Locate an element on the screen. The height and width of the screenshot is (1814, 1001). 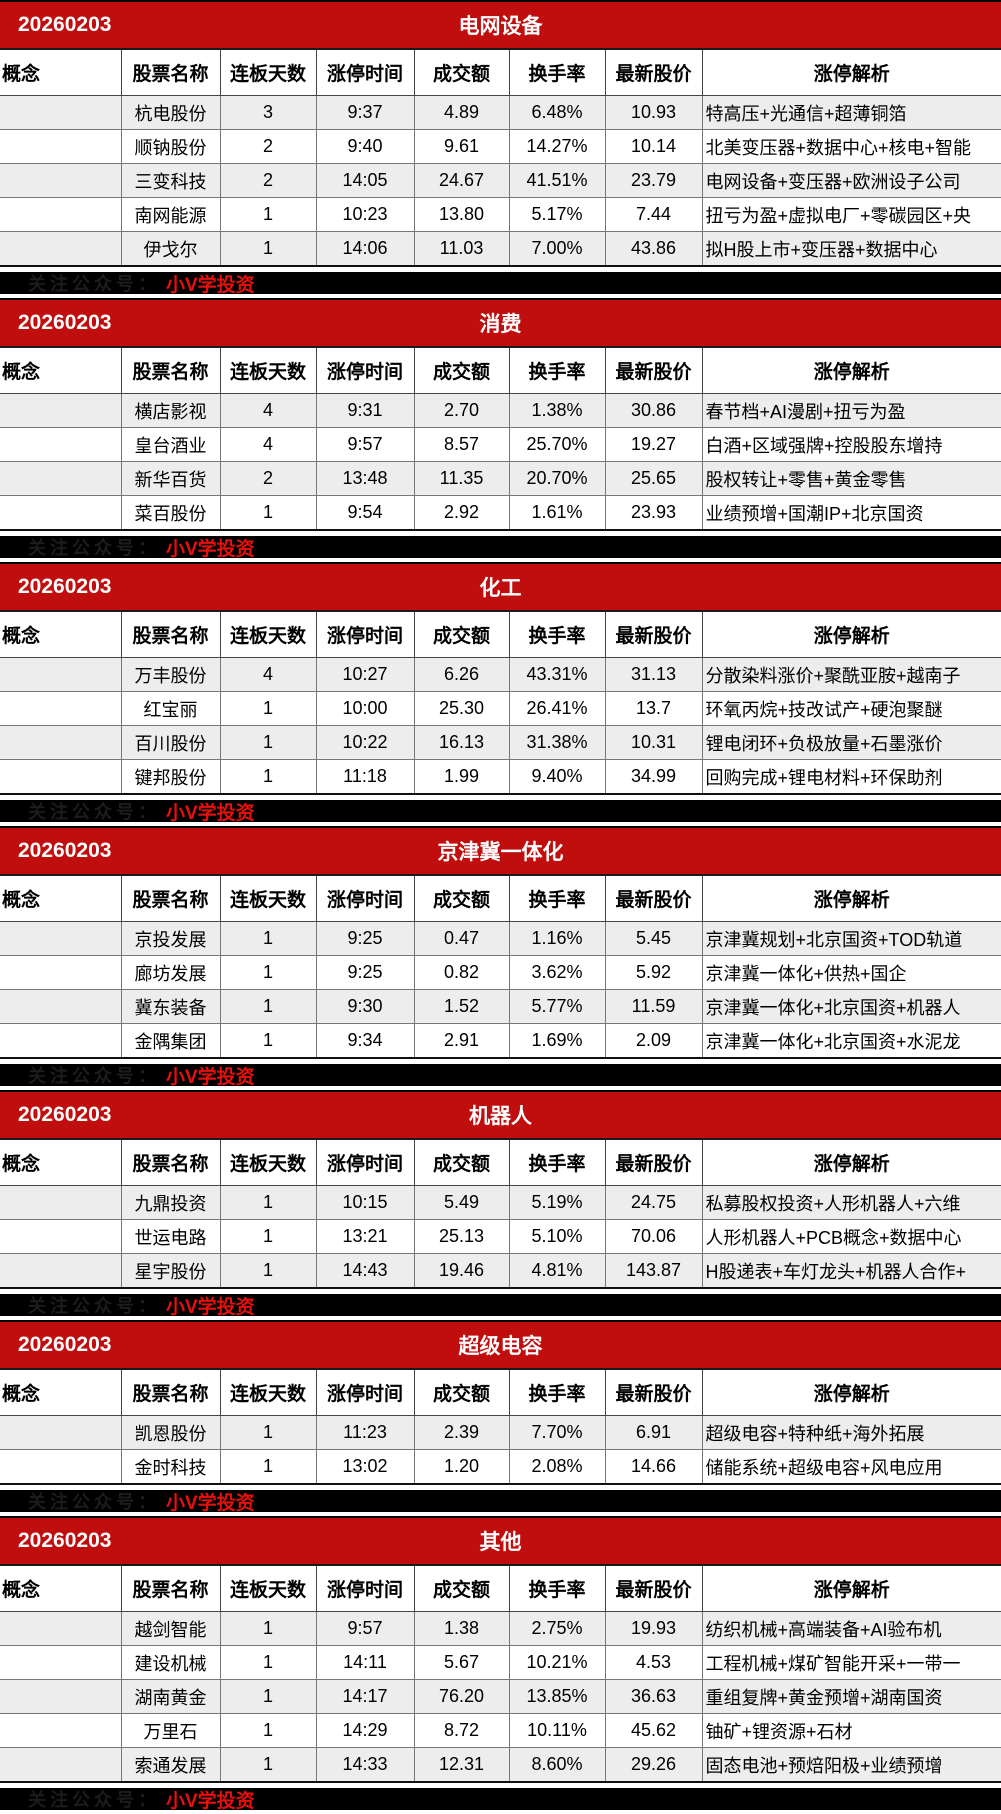
latest-price-cell: 5.92 is located at coordinates (653, 972).